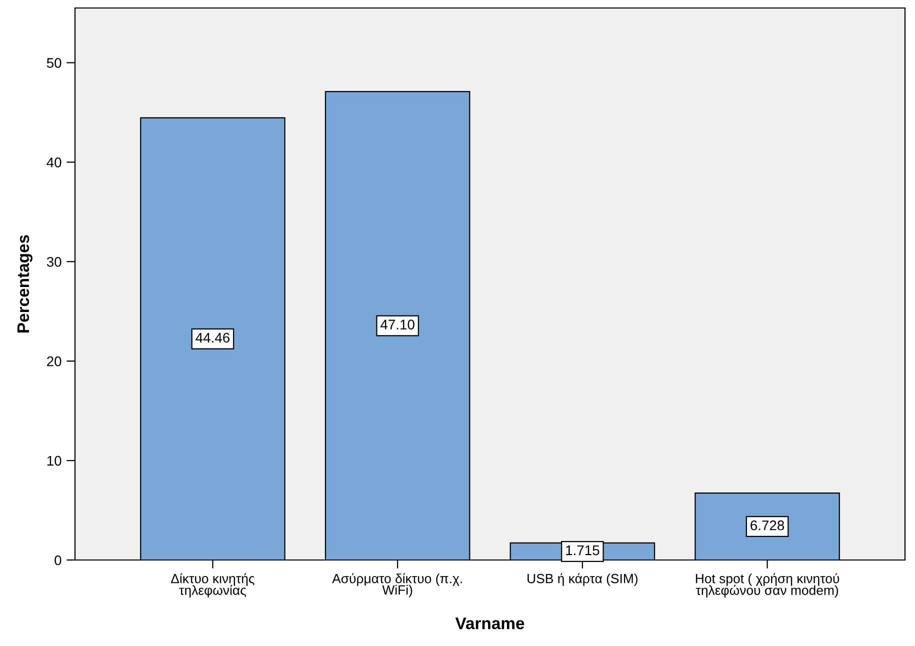 The height and width of the screenshot is (646, 915). I want to click on x-axis-title: Varname, so click(489, 624).